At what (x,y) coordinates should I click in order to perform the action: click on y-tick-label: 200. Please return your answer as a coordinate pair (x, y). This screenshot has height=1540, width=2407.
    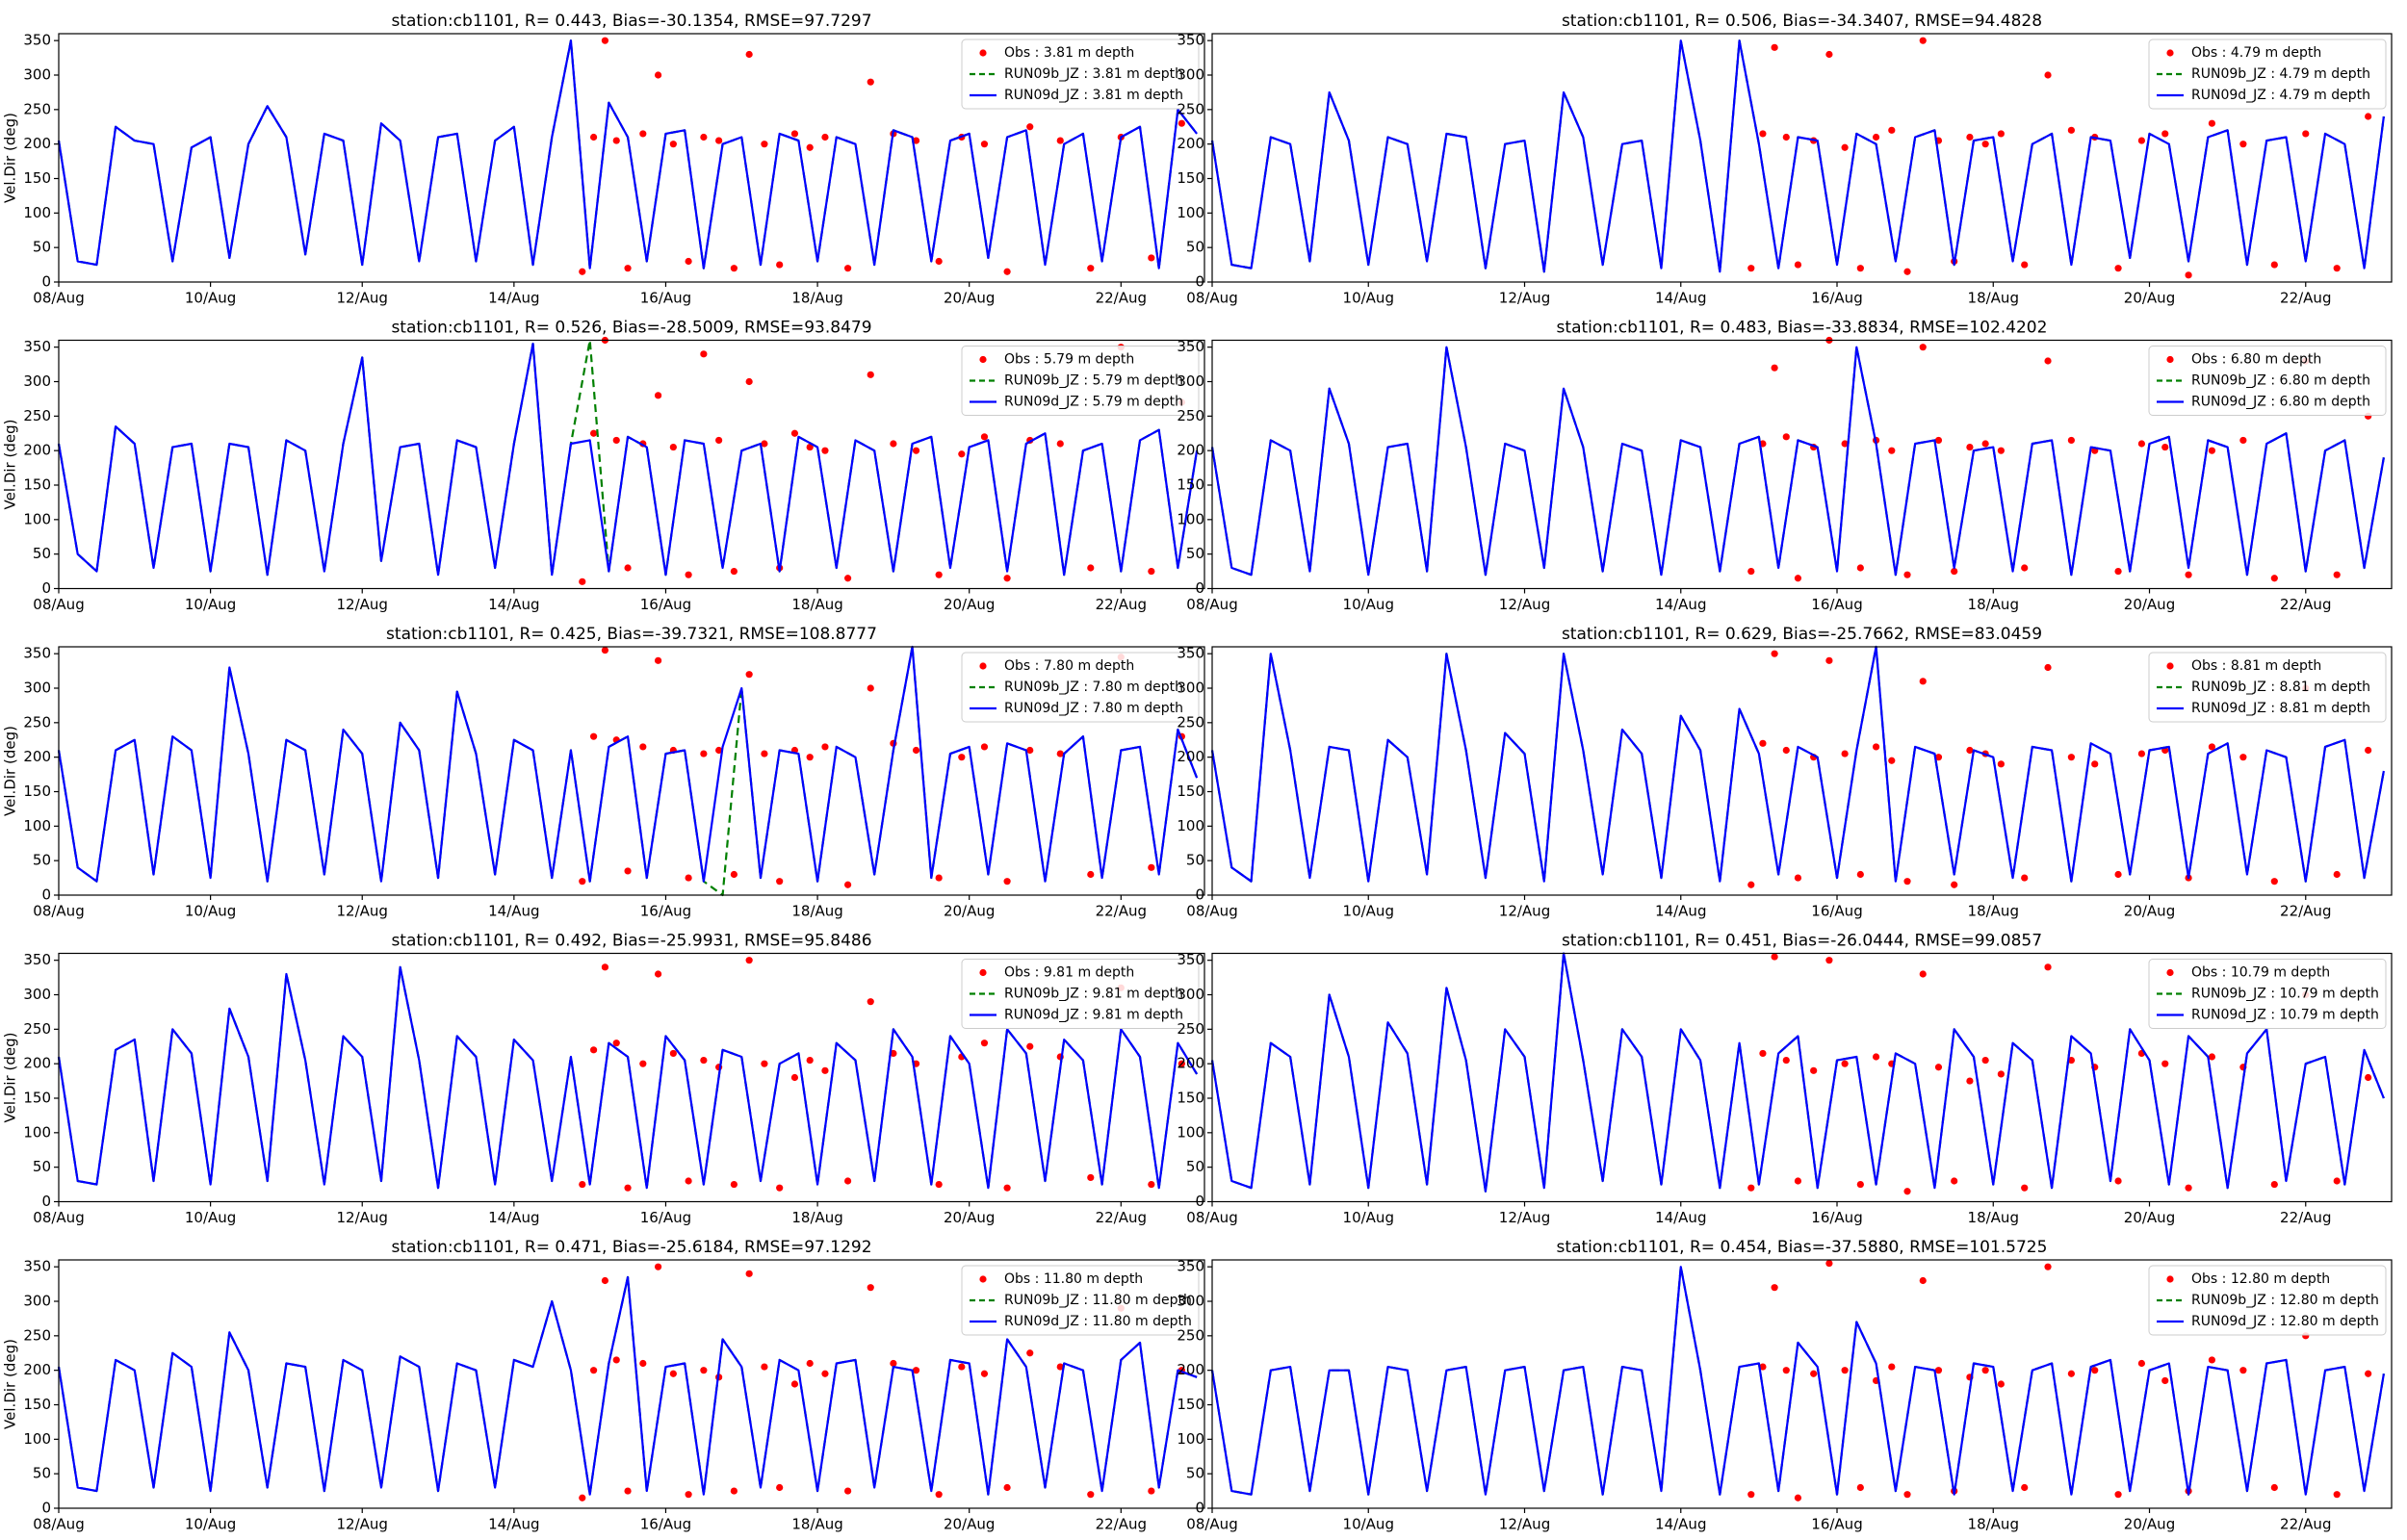
    Looking at the image, I should click on (37, 450).